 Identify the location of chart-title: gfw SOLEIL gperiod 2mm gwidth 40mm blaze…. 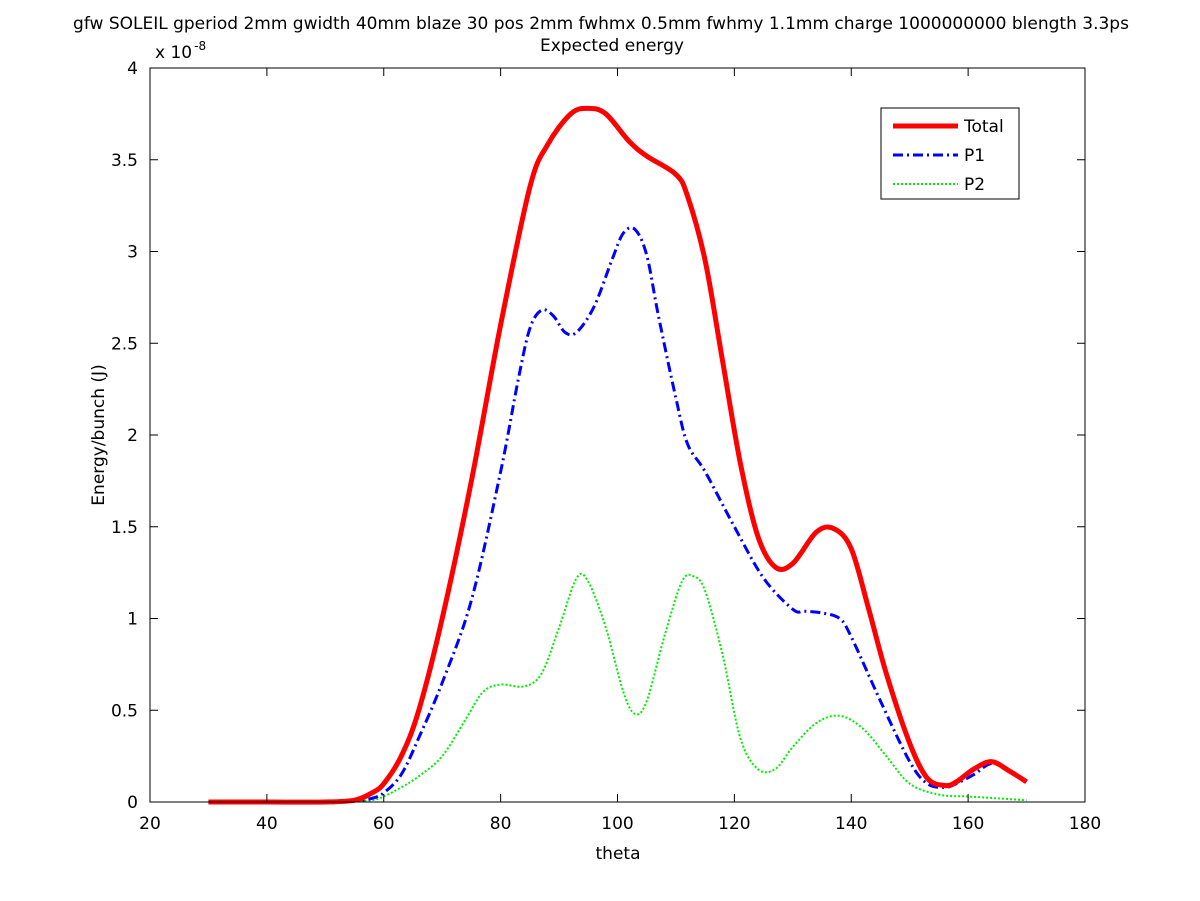
(601, 24).